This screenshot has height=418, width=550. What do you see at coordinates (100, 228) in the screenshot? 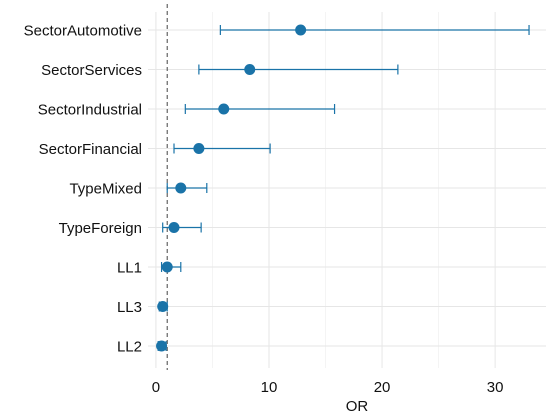
I see `y-axis-label: TypeForeign` at bounding box center [100, 228].